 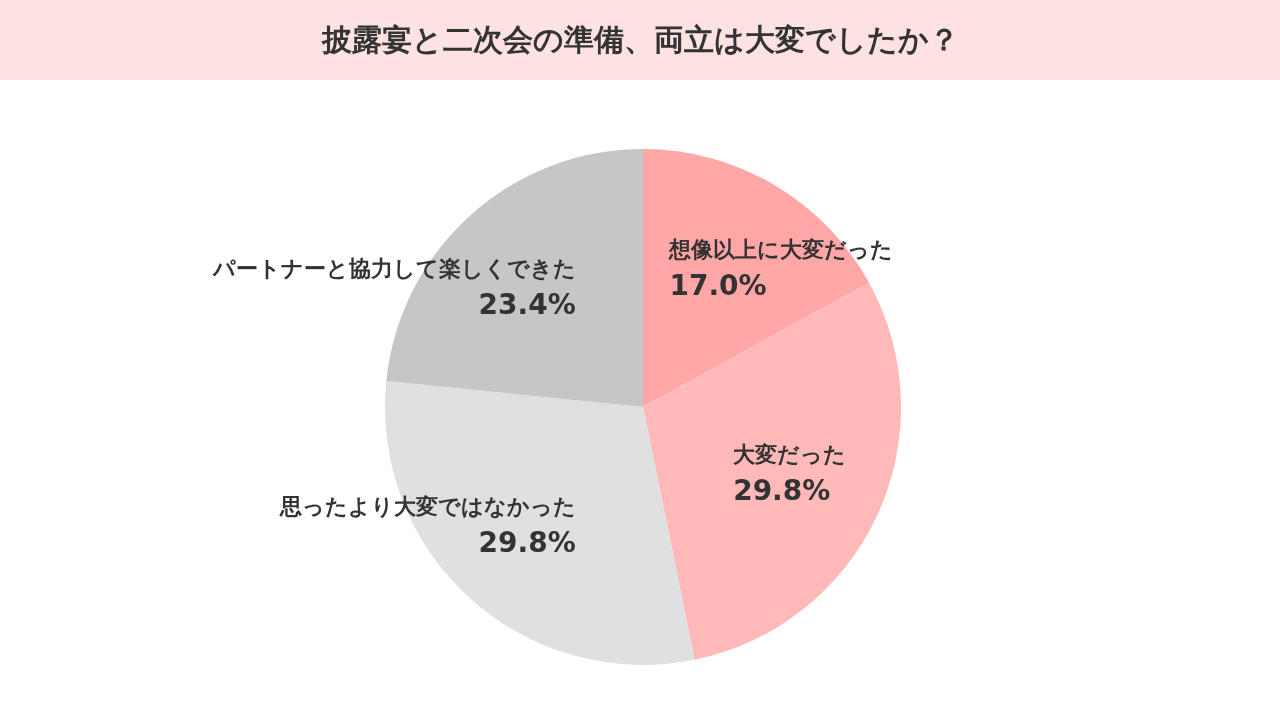 I want to click on data-label: 23.4%, so click(x=527, y=305).